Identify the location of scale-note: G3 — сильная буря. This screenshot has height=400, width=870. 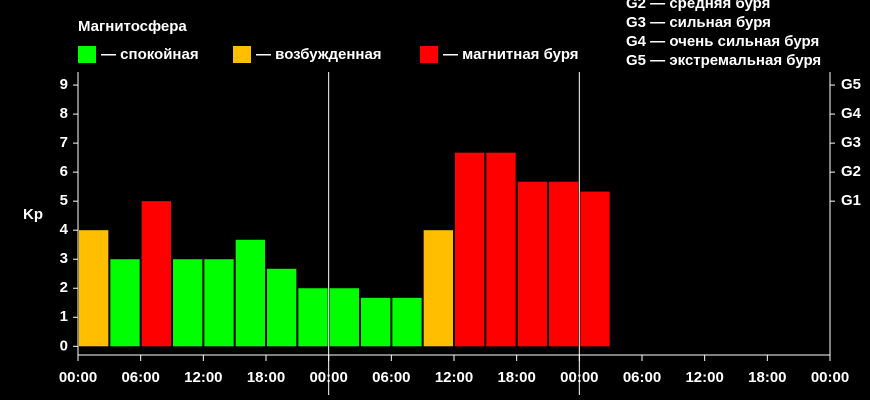
(698, 22).